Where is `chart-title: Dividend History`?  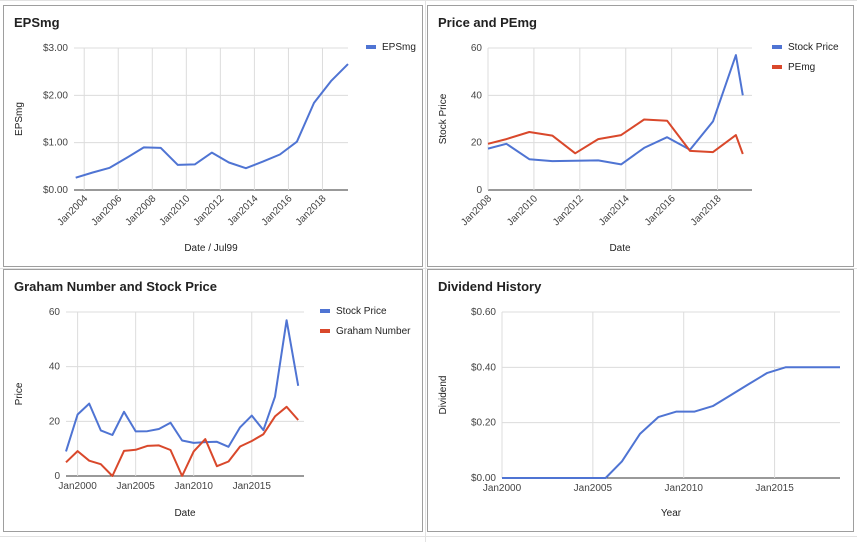 chart-title: Dividend History is located at coordinates (490, 286).